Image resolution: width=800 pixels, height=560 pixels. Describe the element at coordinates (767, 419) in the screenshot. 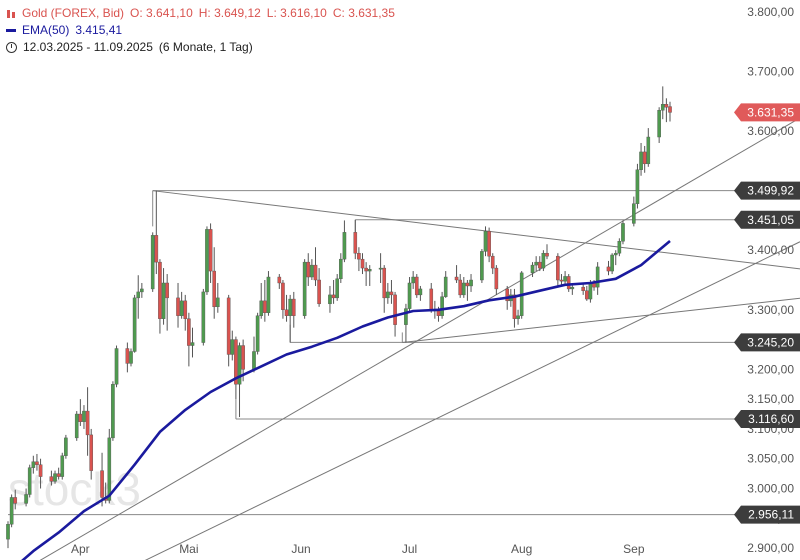

I see `level-tag: 3.116,60` at that location.